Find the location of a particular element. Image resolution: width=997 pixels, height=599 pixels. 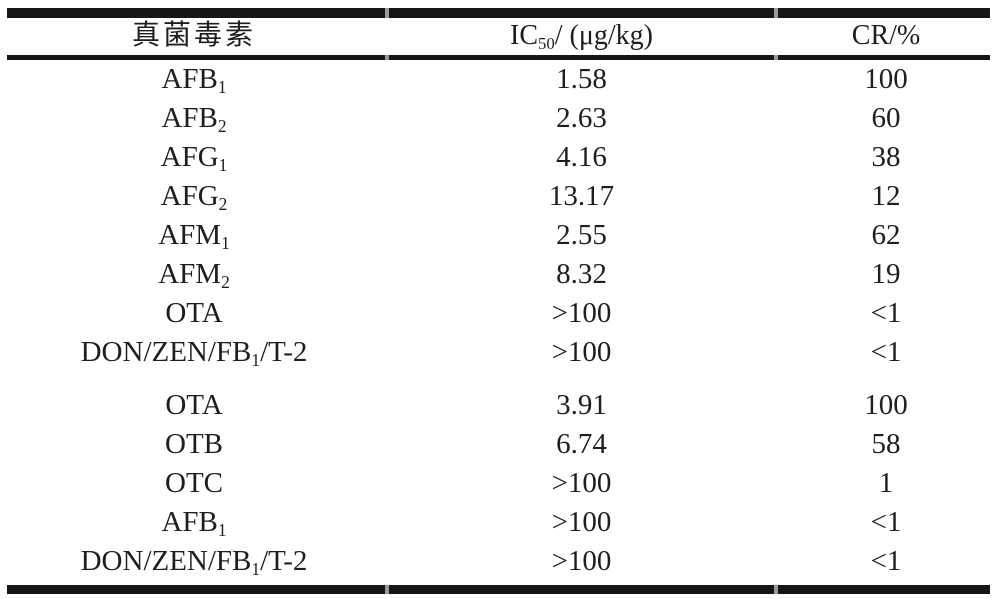

toxin-name-cell: OTC is located at coordinates (194, 483).